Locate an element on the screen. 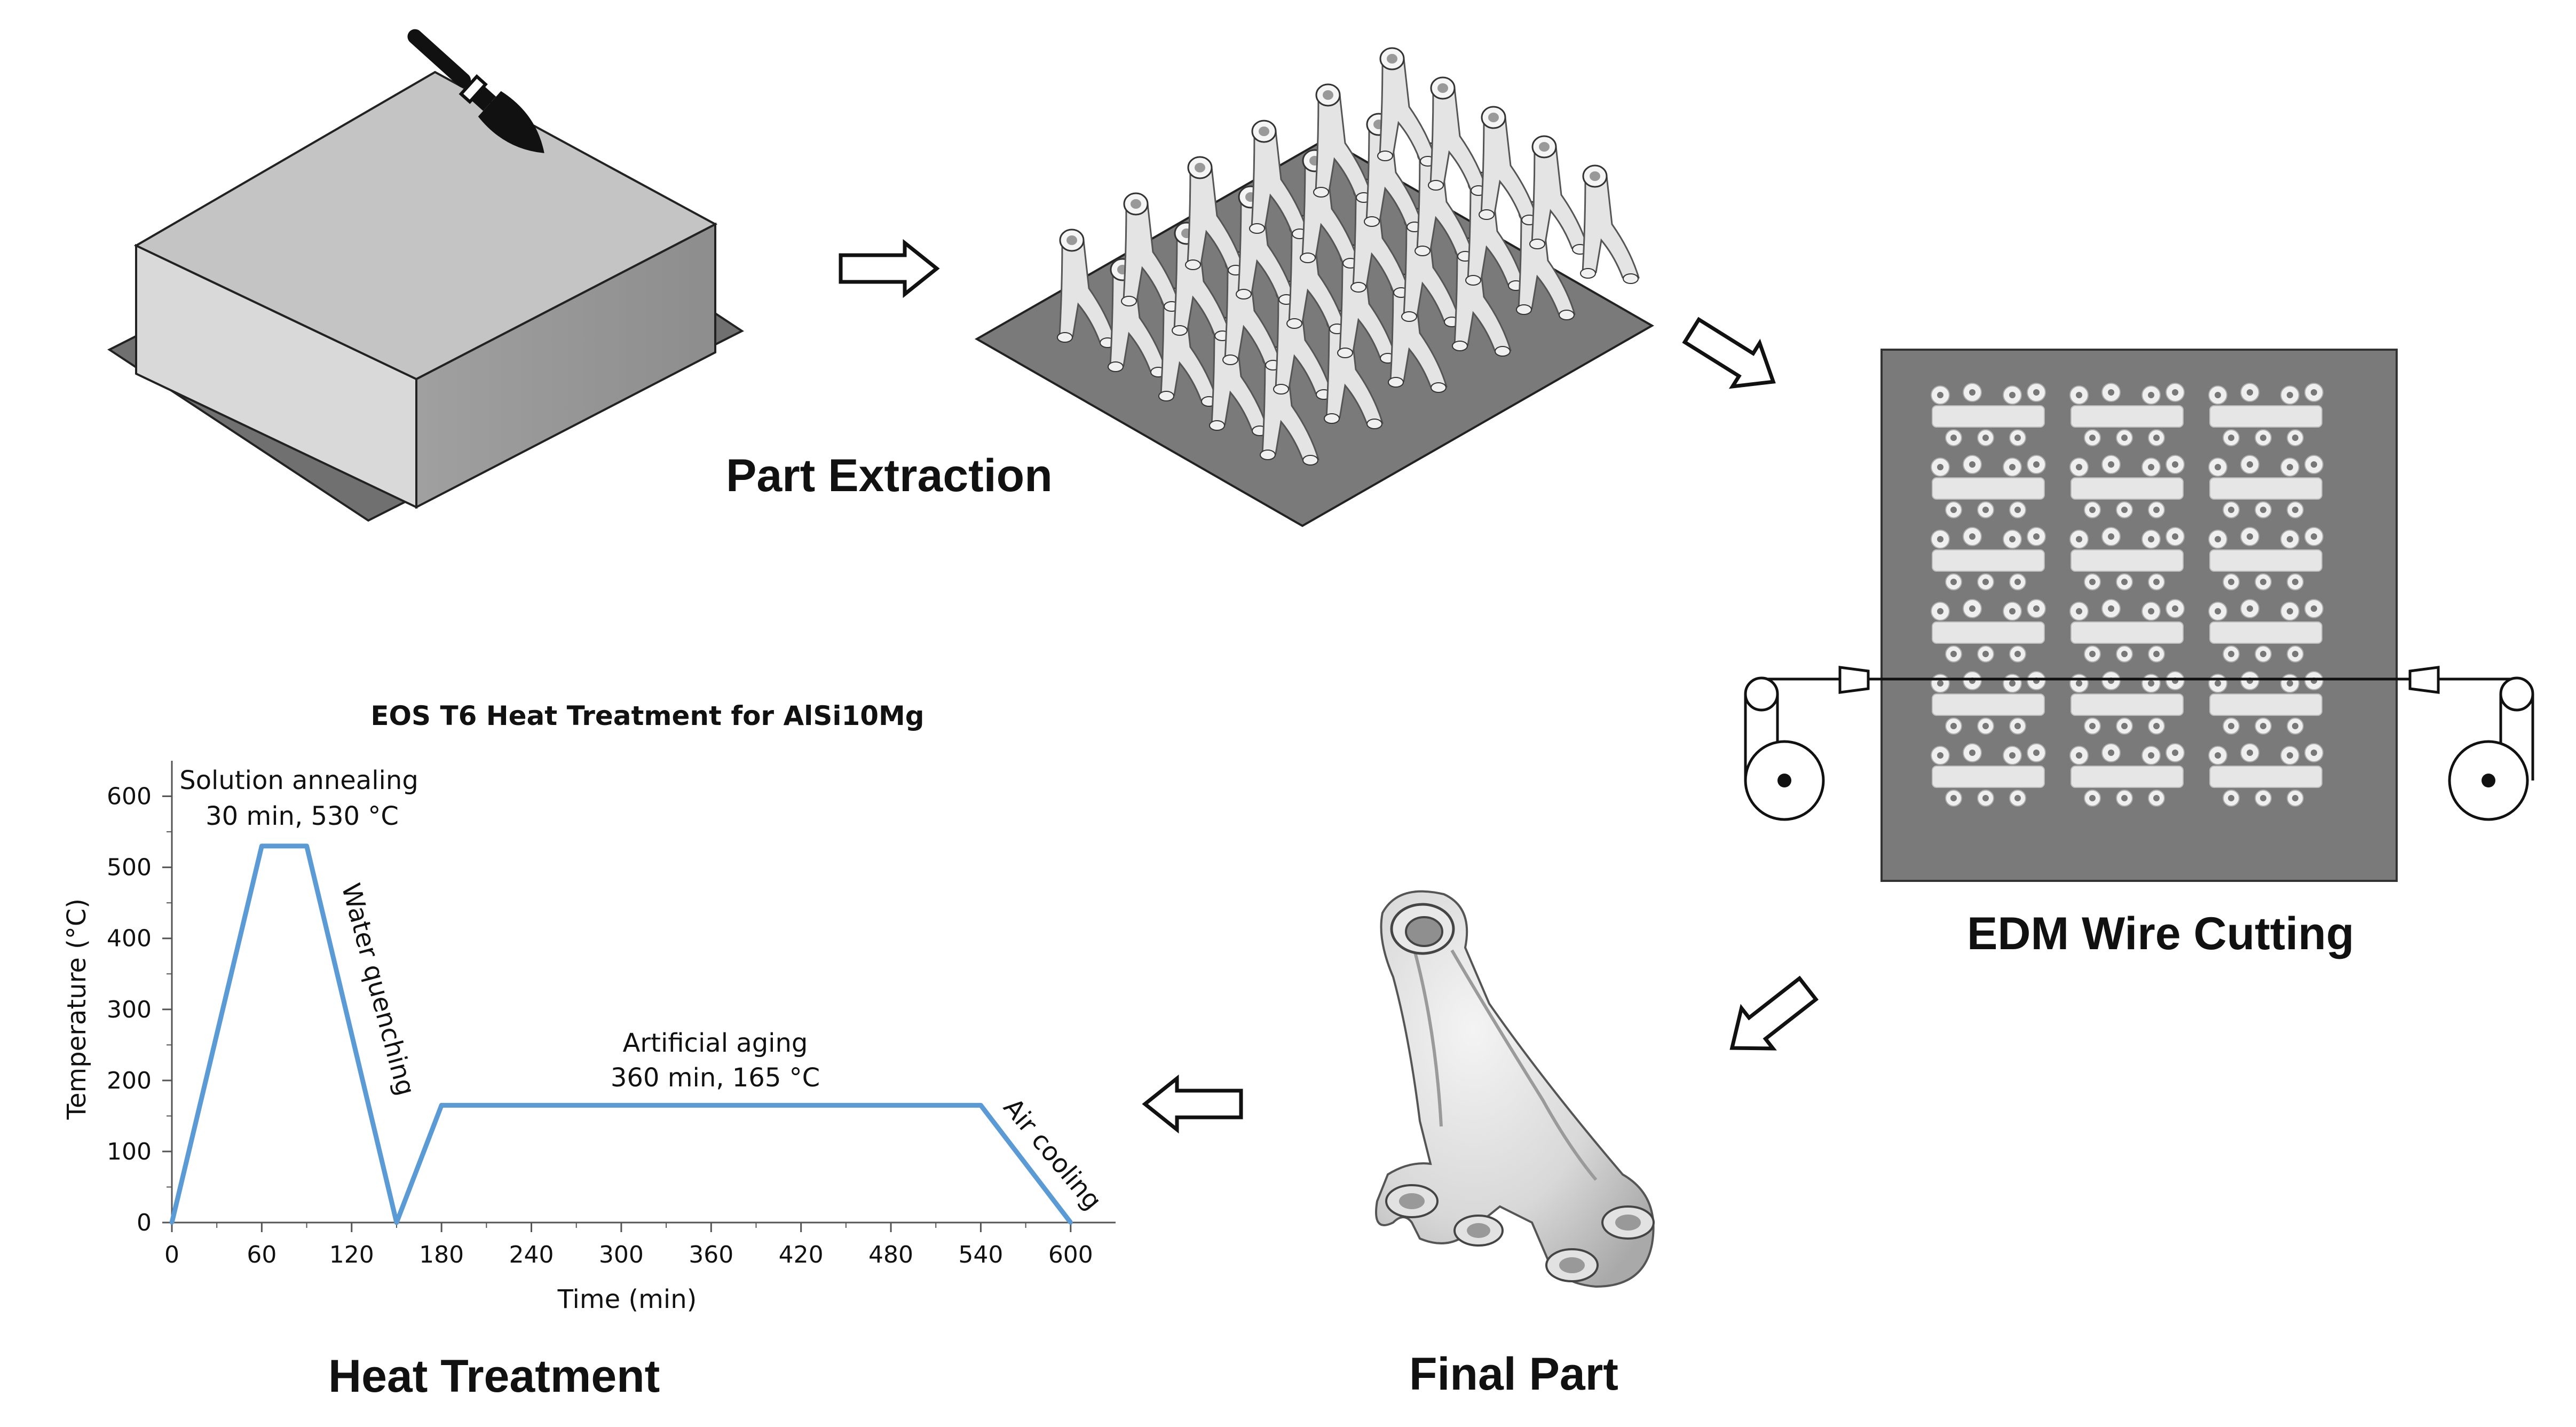 The height and width of the screenshot is (1427, 2576). chart-title: EOS T6 Heat Treatment for AlSi10Mg is located at coordinates (647, 715).